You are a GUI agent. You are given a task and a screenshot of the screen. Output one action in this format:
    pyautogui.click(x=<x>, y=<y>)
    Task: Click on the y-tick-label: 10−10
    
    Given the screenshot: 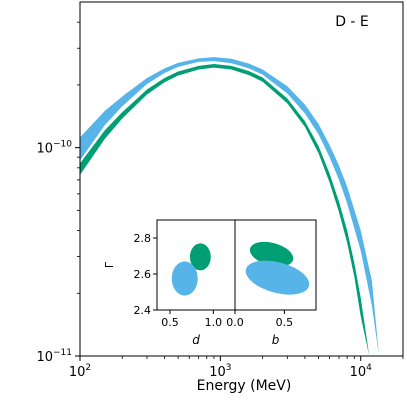 What is the action you would take?
    pyautogui.click(x=54, y=148)
    